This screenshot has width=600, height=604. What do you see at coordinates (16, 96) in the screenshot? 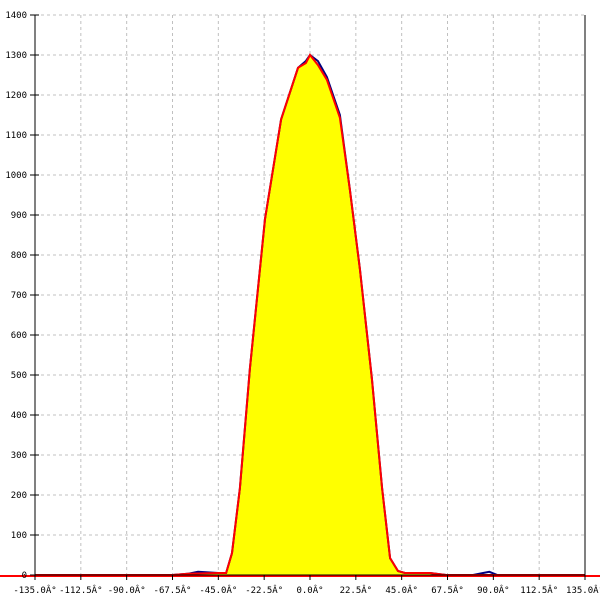
I see `y-tick-label: 1200` at bounding box center [16, 96].